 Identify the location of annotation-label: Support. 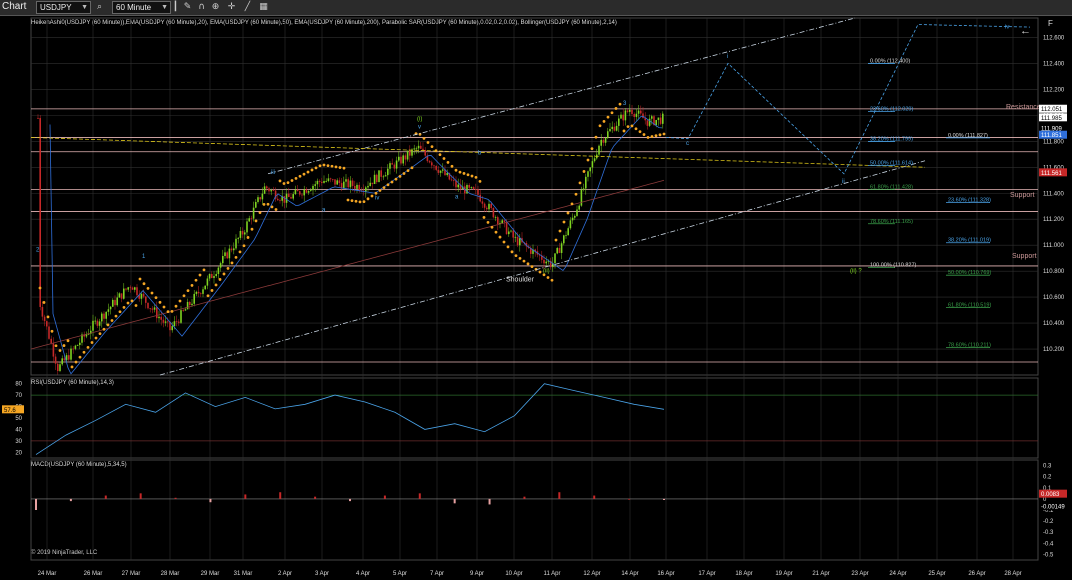
(1022, 195).